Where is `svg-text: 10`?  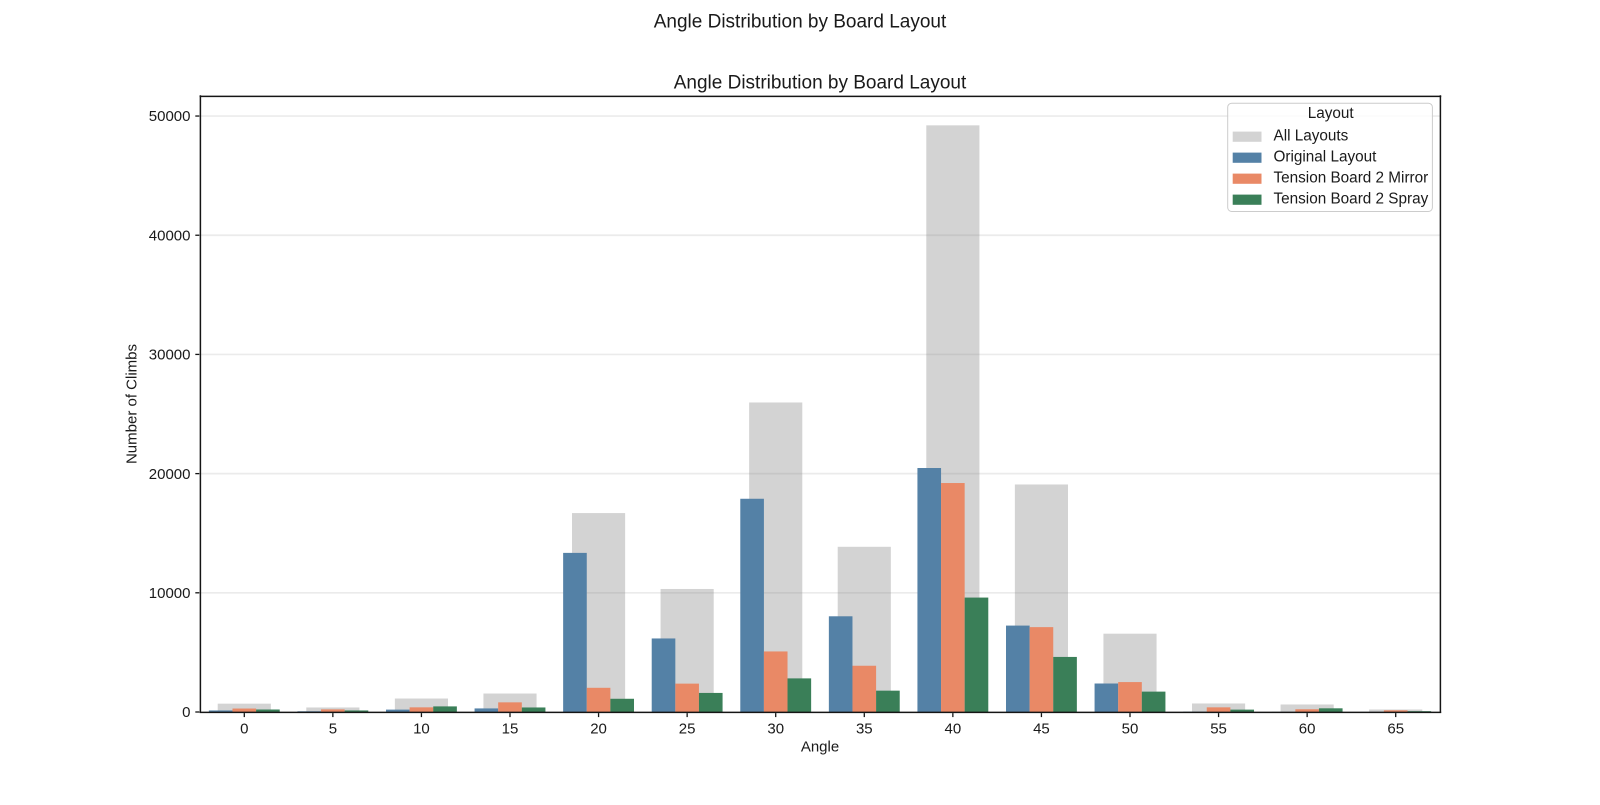 svg-text: 10 is located at coordinates (421, 728).